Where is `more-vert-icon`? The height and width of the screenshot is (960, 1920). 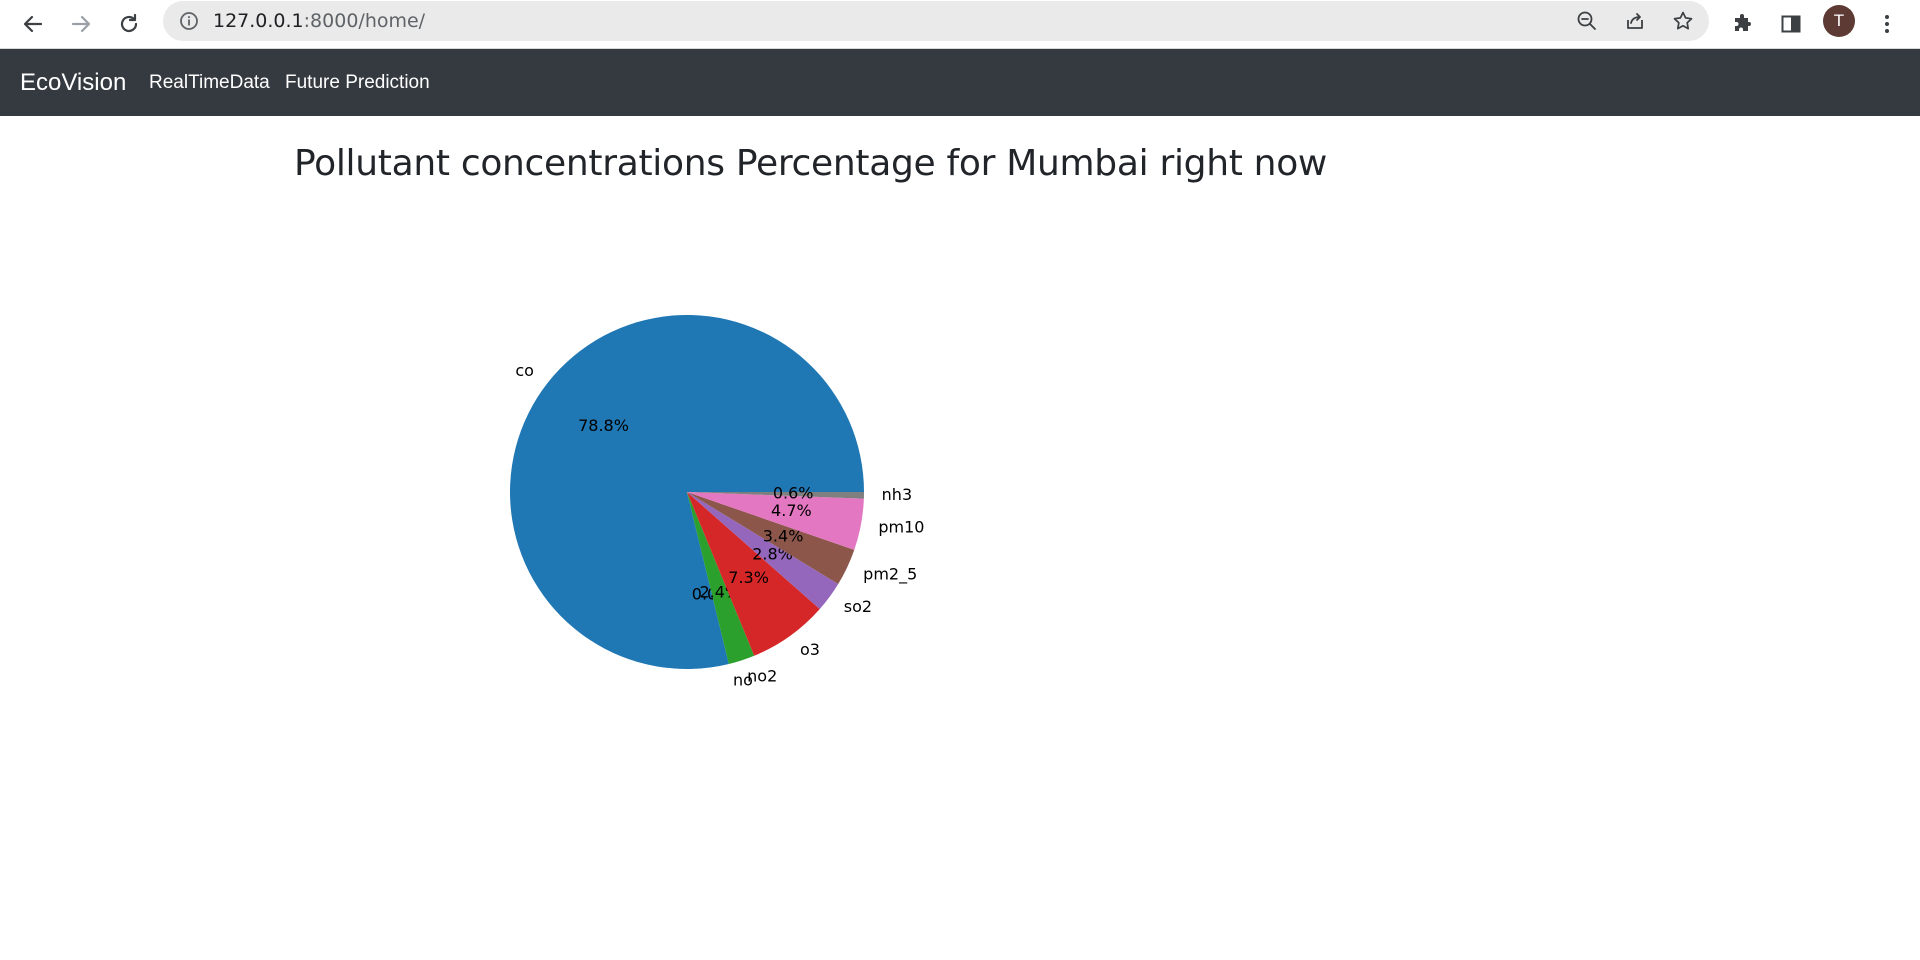
more-vert-icon is located at coordinates (1887, 24).